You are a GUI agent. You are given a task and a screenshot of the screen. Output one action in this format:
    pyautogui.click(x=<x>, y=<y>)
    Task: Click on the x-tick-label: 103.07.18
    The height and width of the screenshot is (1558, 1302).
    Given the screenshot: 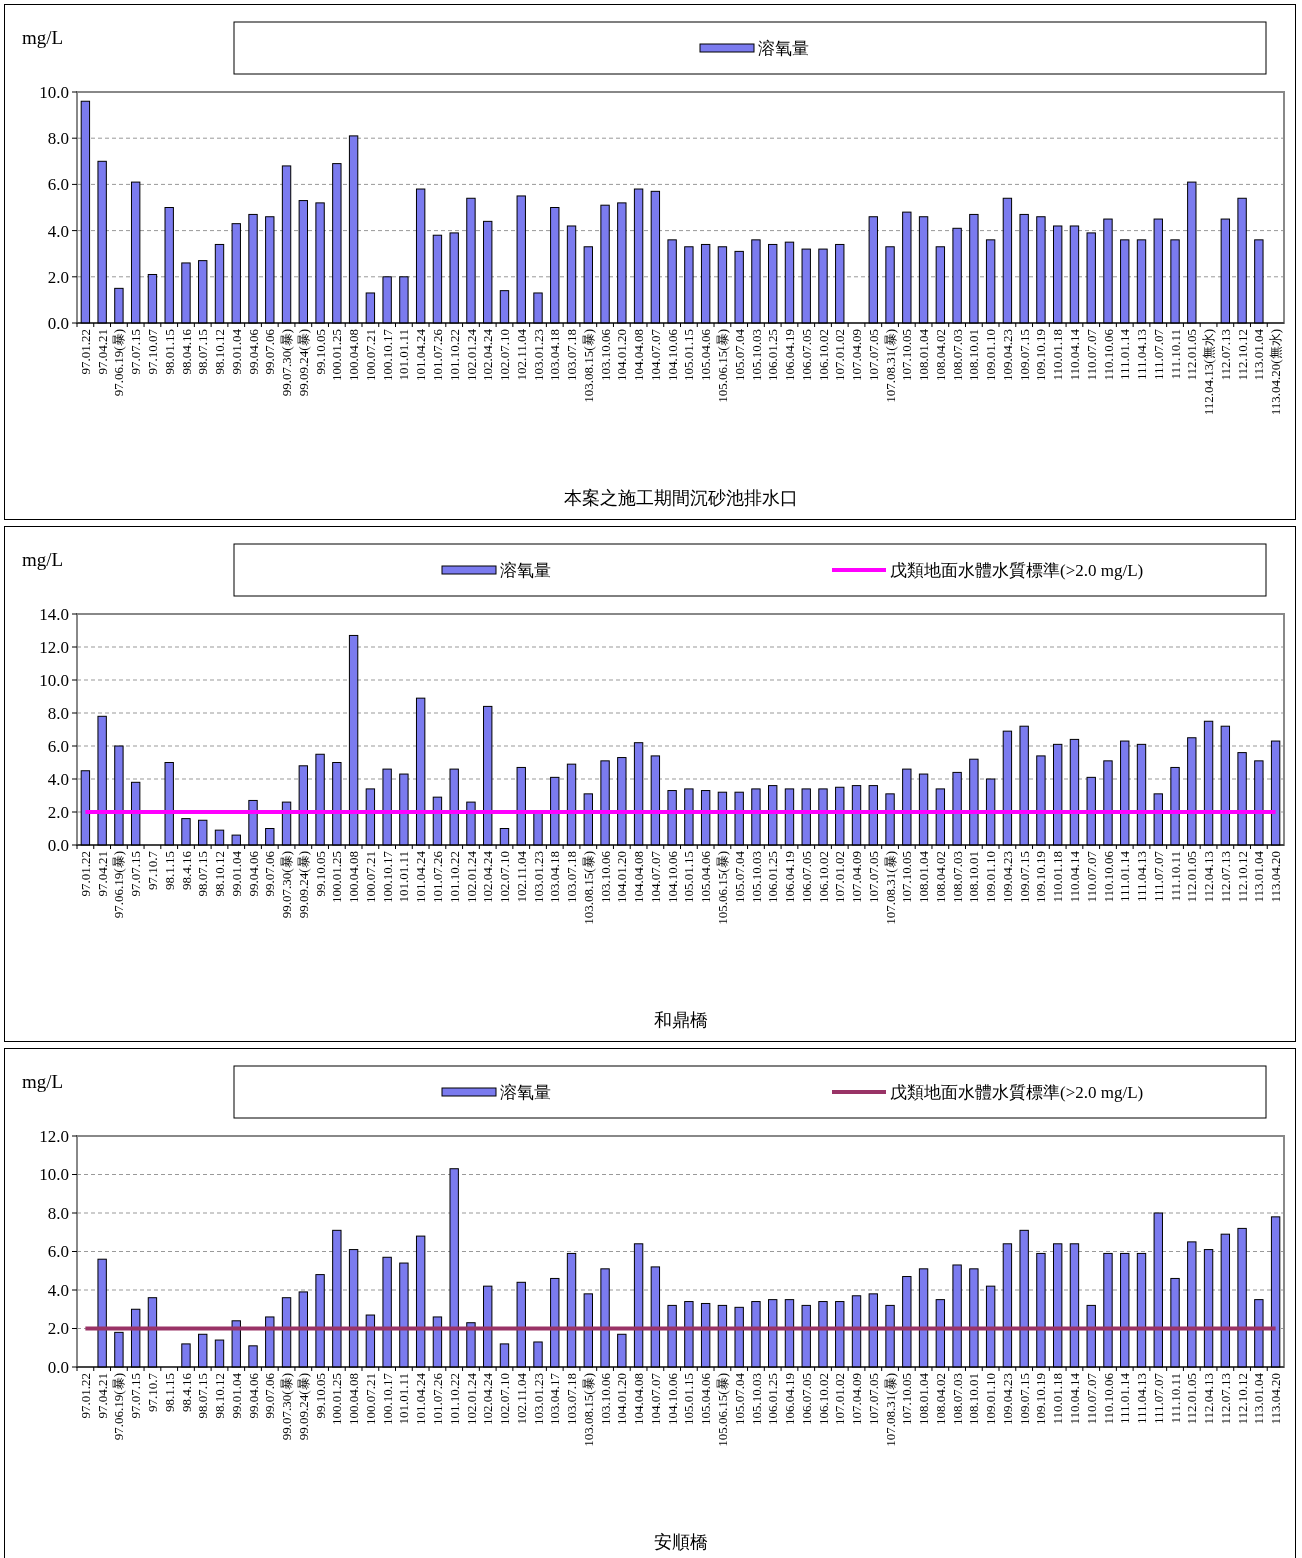 What is the action you would take?
    pyautogui.click(x=572, y=1399)
    